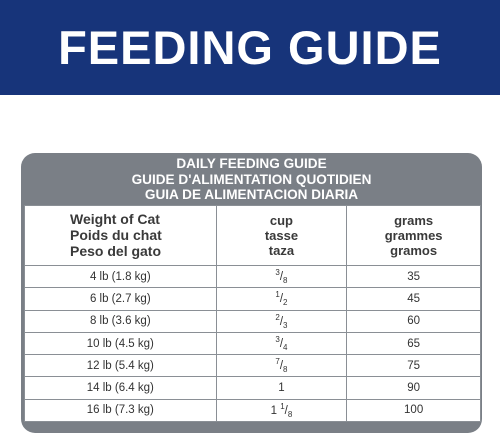 This screenshot has height=433, width=500. What do you see at coordinates (120, 343) in the screenshot?
I see `weight-cell: 10 lb (4.5 kg)` at bounding box center [120, 343].